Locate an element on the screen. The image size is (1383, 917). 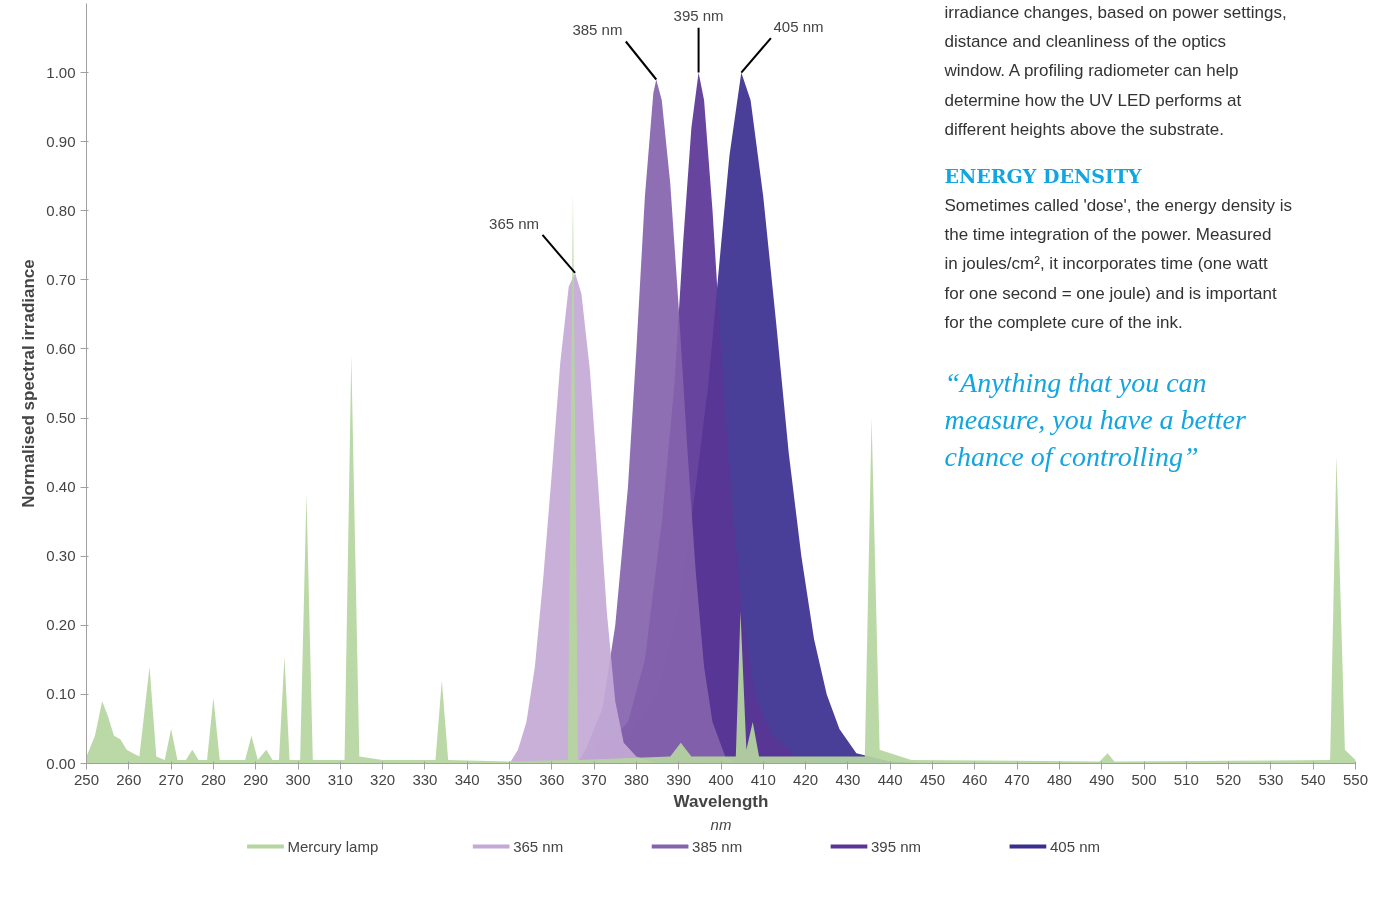
x-tick-label: 520 is located at coordinates (1229, 779).